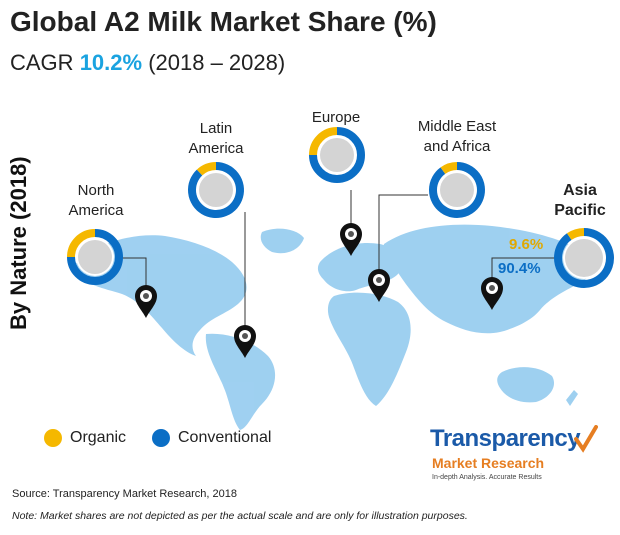 Image resolution: width=620 pixels, height=535 pixels. Describe the element at coordinates (403, 232) in the screenshot. I see `connector-mea` at that location.